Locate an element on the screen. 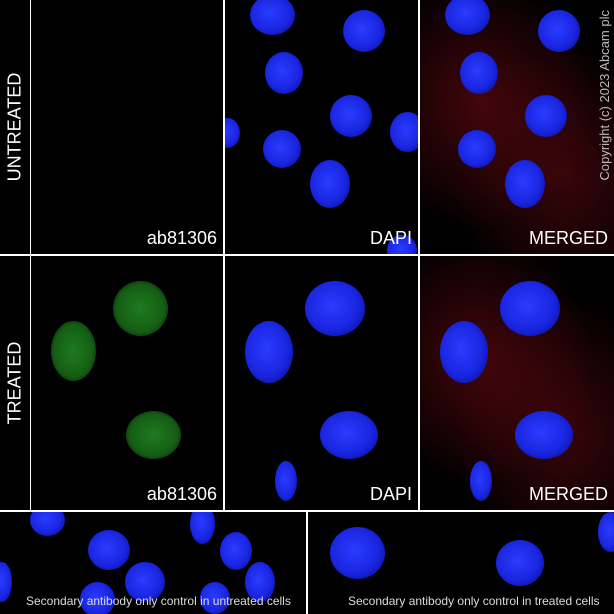 The image size is (614, 614). row-label-text: UNTREATED is located at coordinates (14, 127).